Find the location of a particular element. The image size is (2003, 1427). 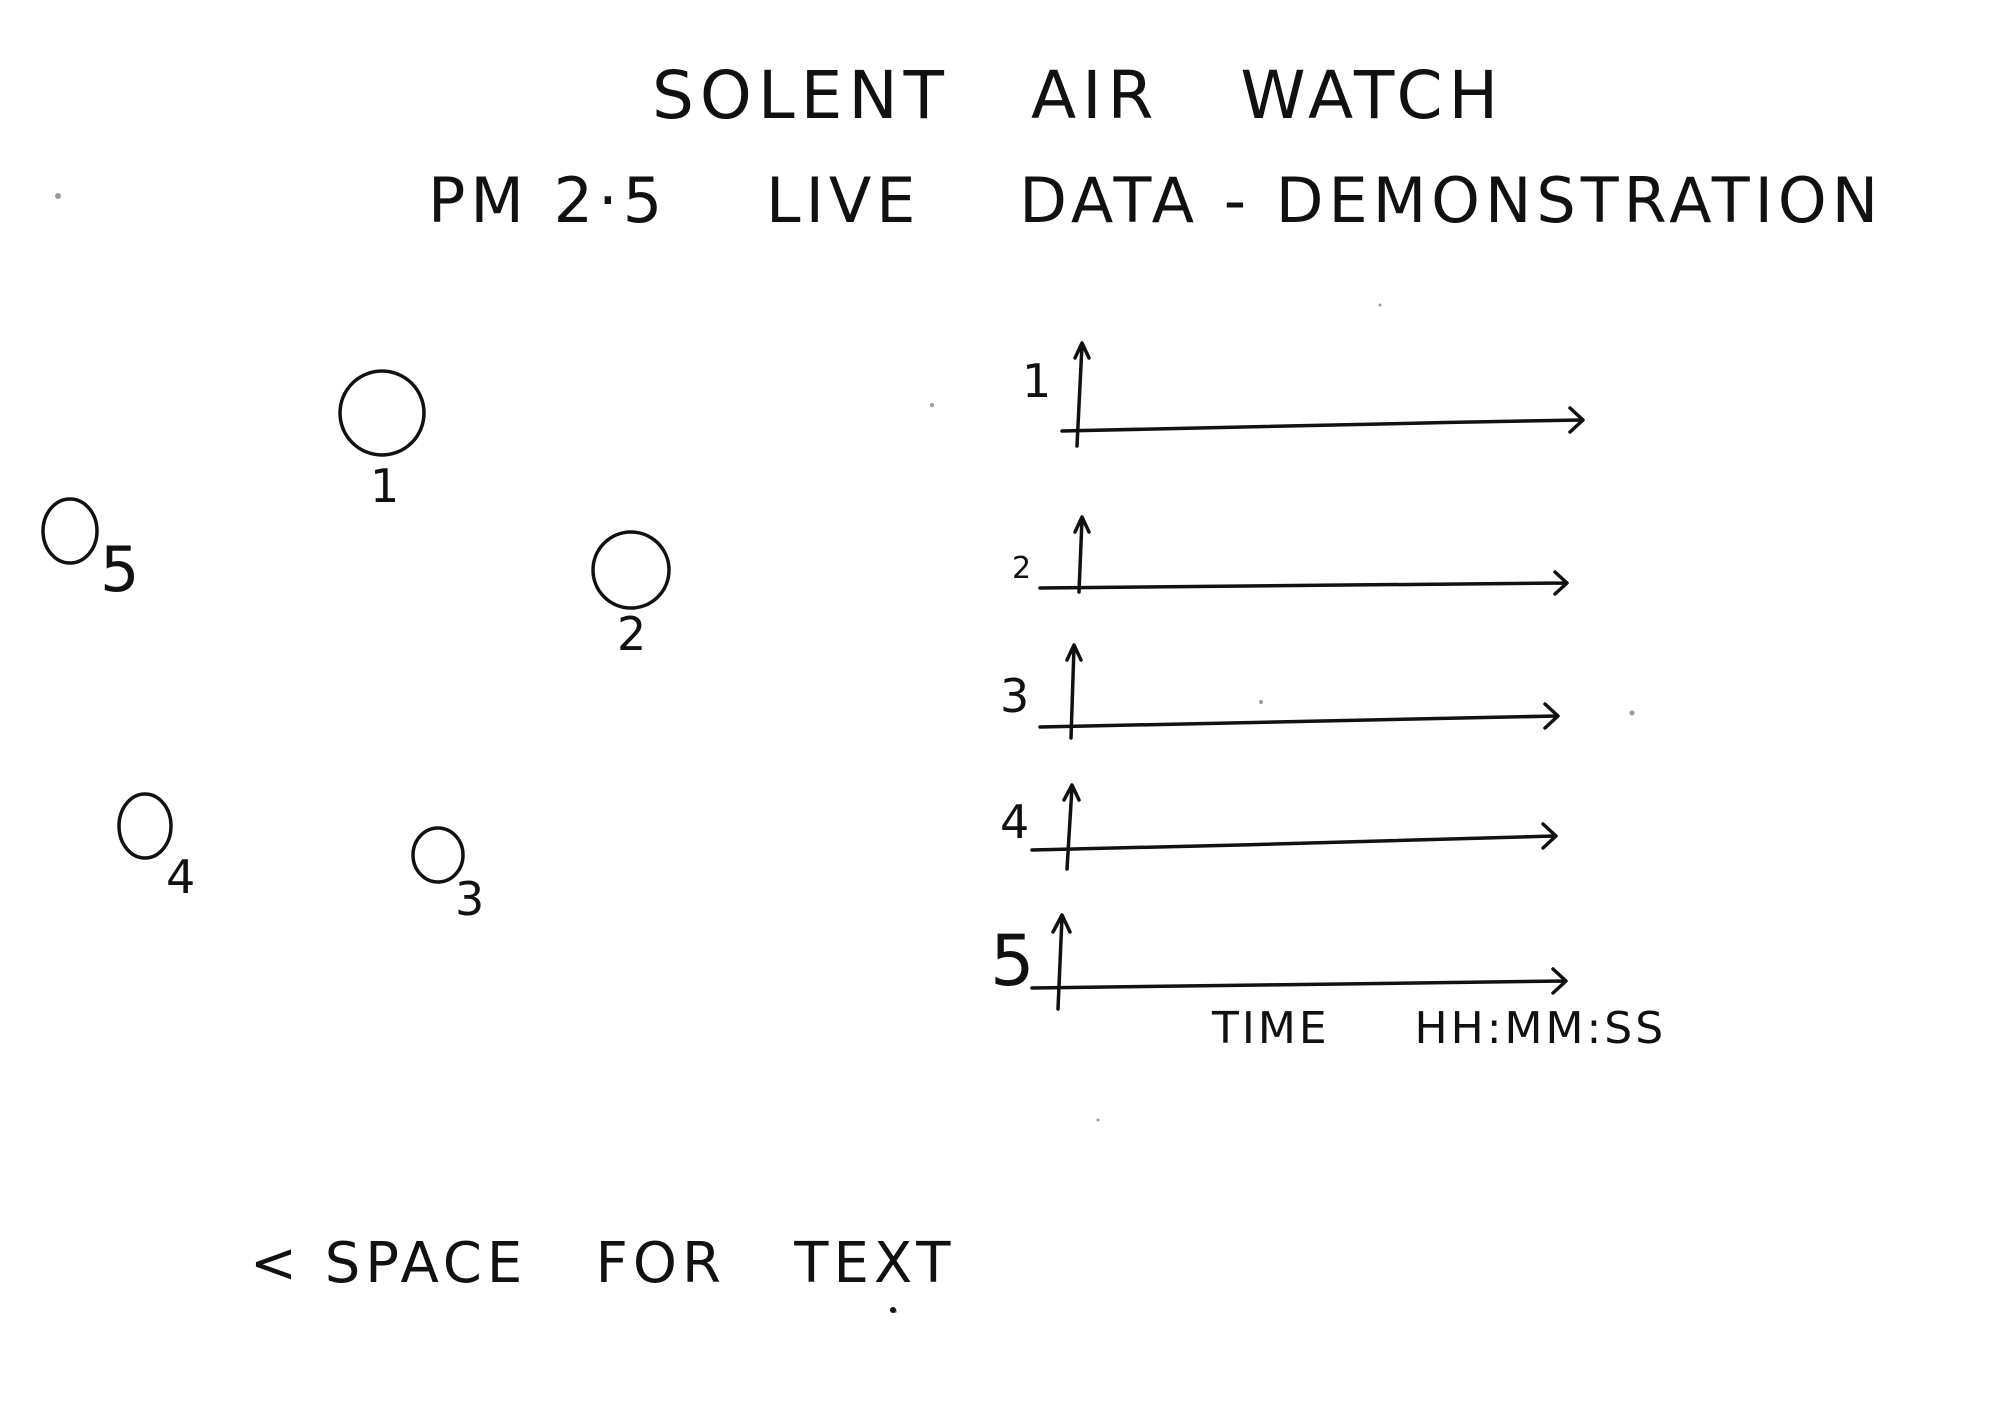

chart-label: 4 is located at coordinates (1014, 822).